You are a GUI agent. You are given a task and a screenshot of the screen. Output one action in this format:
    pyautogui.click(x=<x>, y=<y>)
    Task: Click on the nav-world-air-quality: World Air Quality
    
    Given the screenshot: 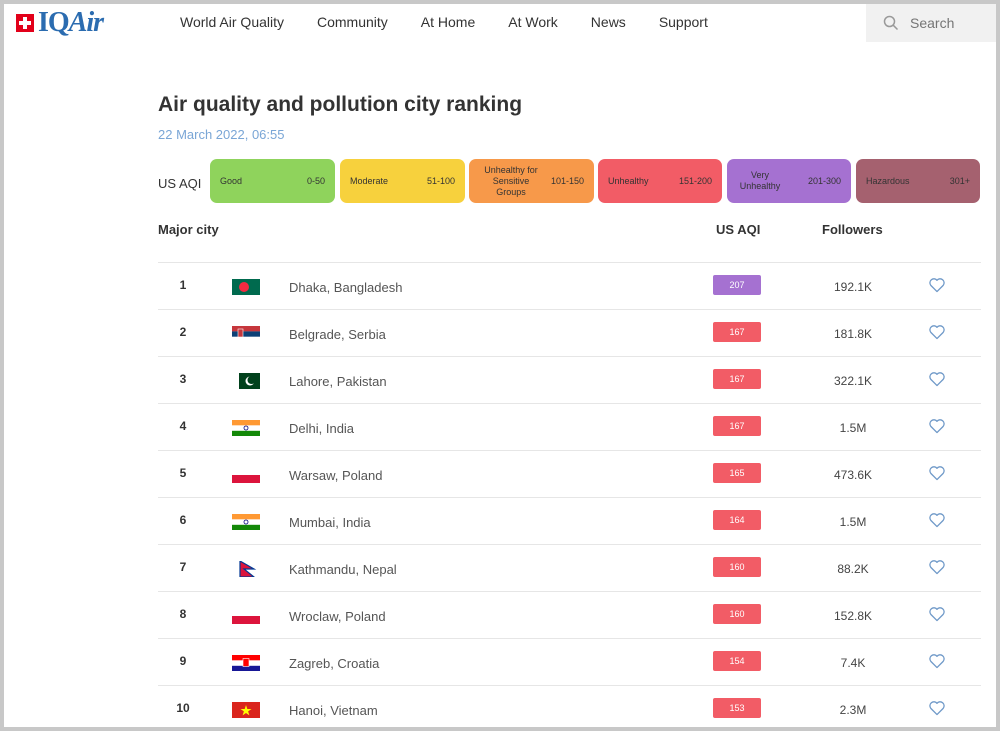 What is the action you would take?
    pyautogui.click(x=232, y=22)
    